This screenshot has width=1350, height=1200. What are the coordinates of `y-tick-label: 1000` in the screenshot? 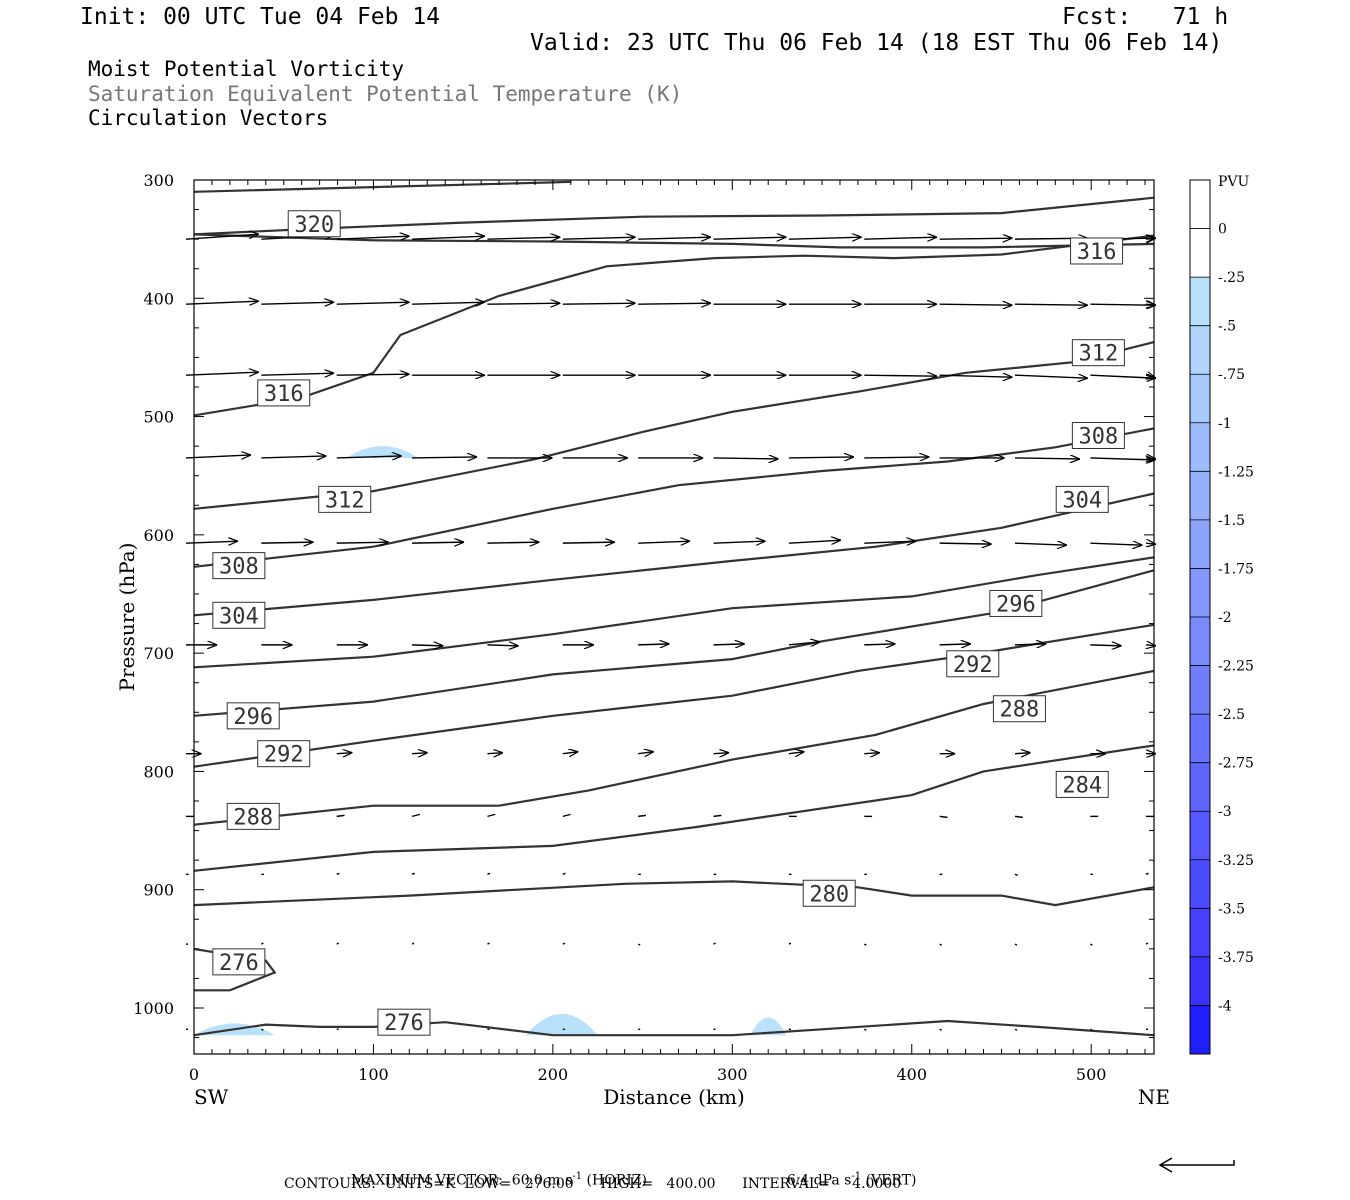 It's located at (153, 1008).